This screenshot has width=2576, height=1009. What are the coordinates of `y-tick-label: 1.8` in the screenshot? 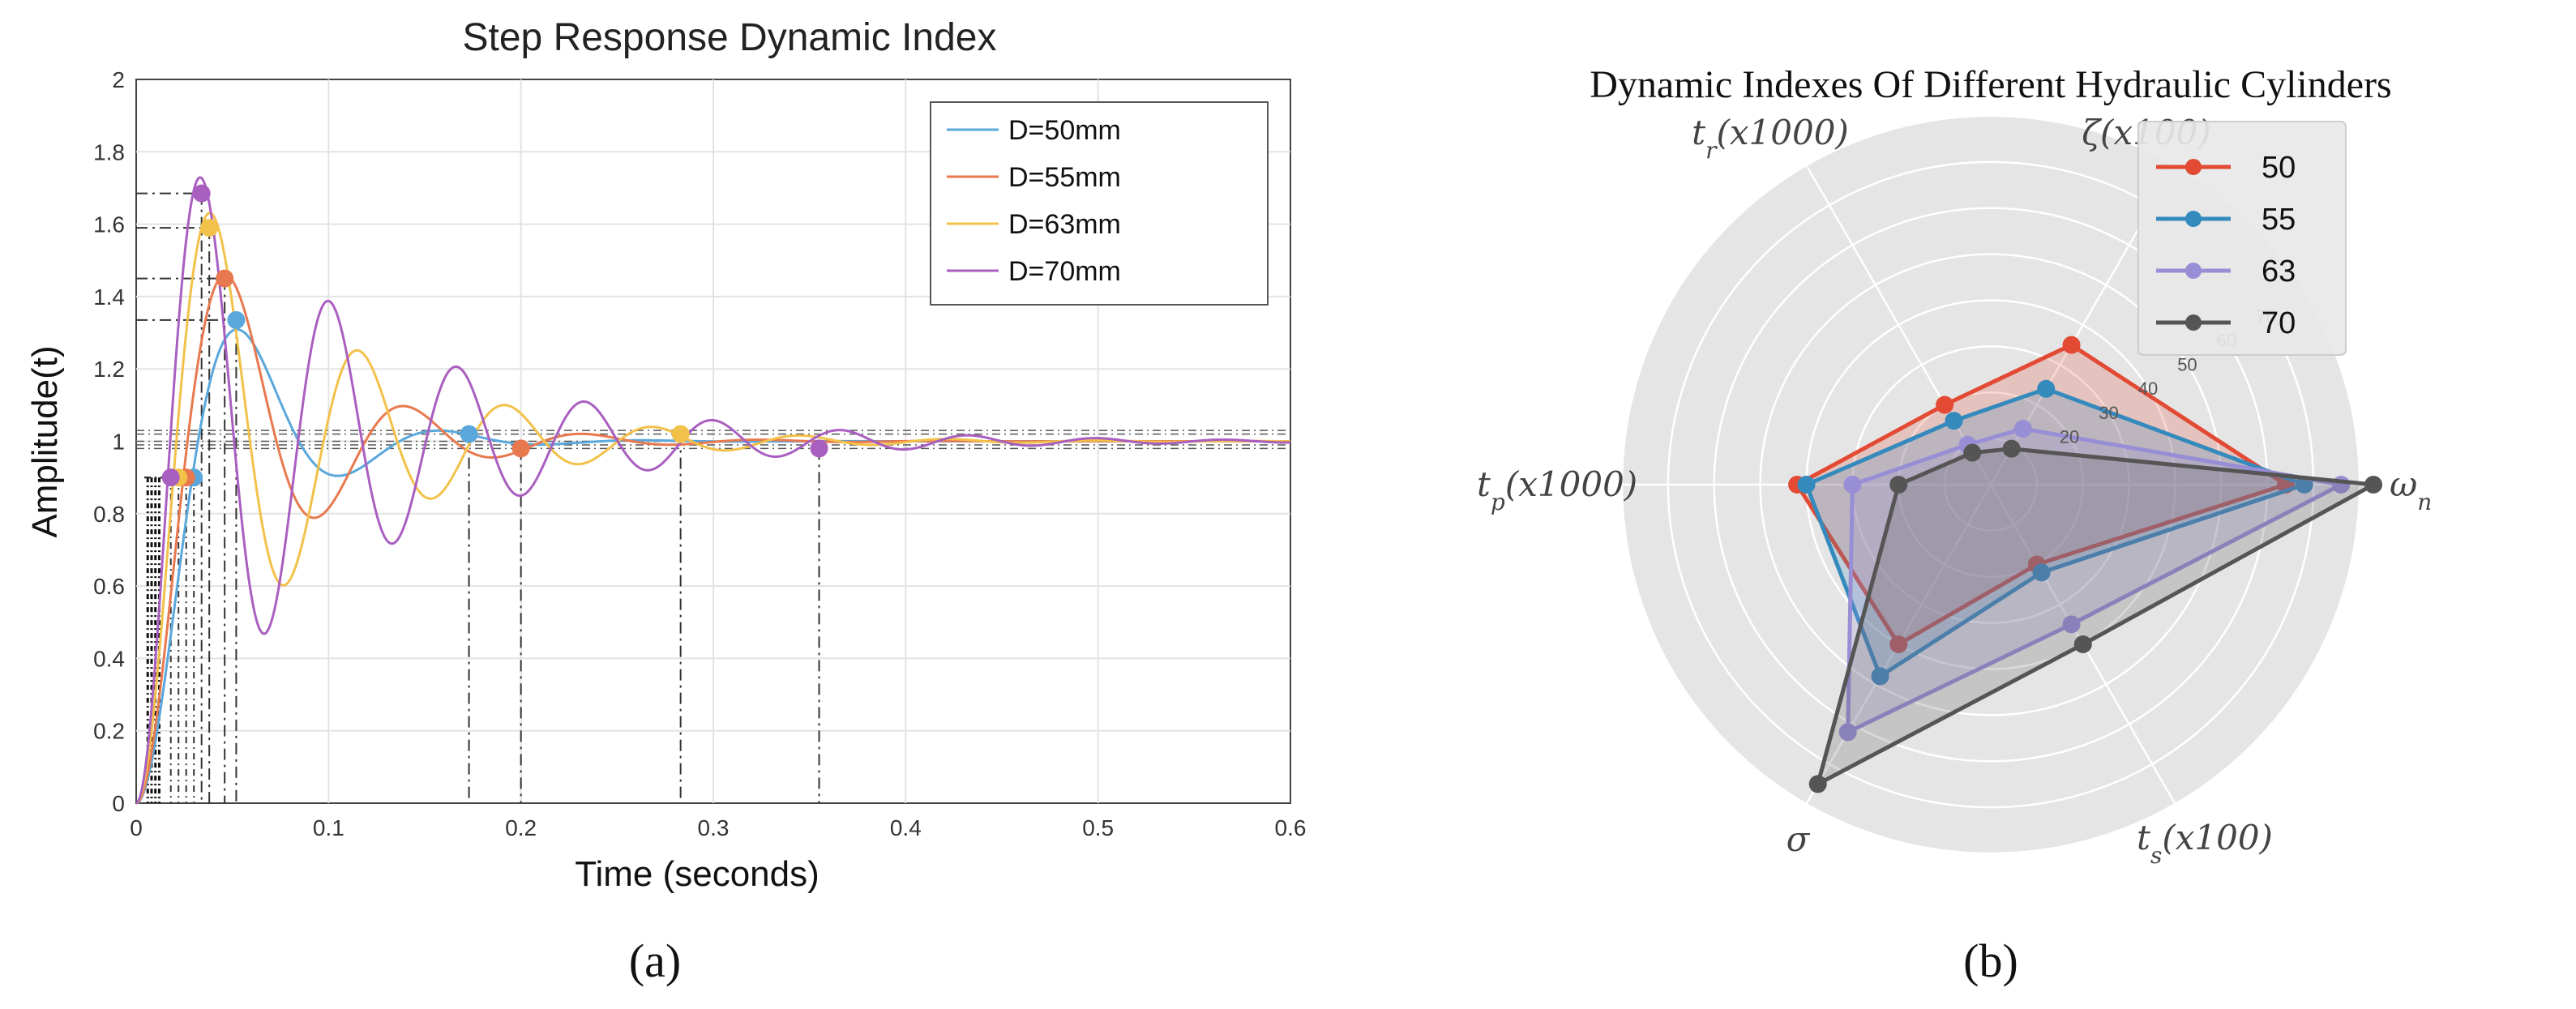 It's located at (109, 152).